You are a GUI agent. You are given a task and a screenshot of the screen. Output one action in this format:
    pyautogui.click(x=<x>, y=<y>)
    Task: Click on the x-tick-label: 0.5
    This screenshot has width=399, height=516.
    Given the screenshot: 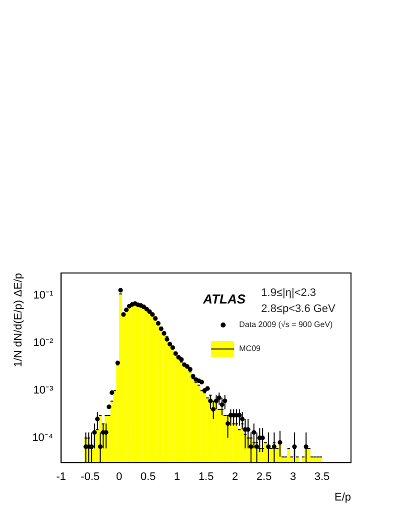 What is the action you would take?
    pyautogui.click(x=148, y=477)
    